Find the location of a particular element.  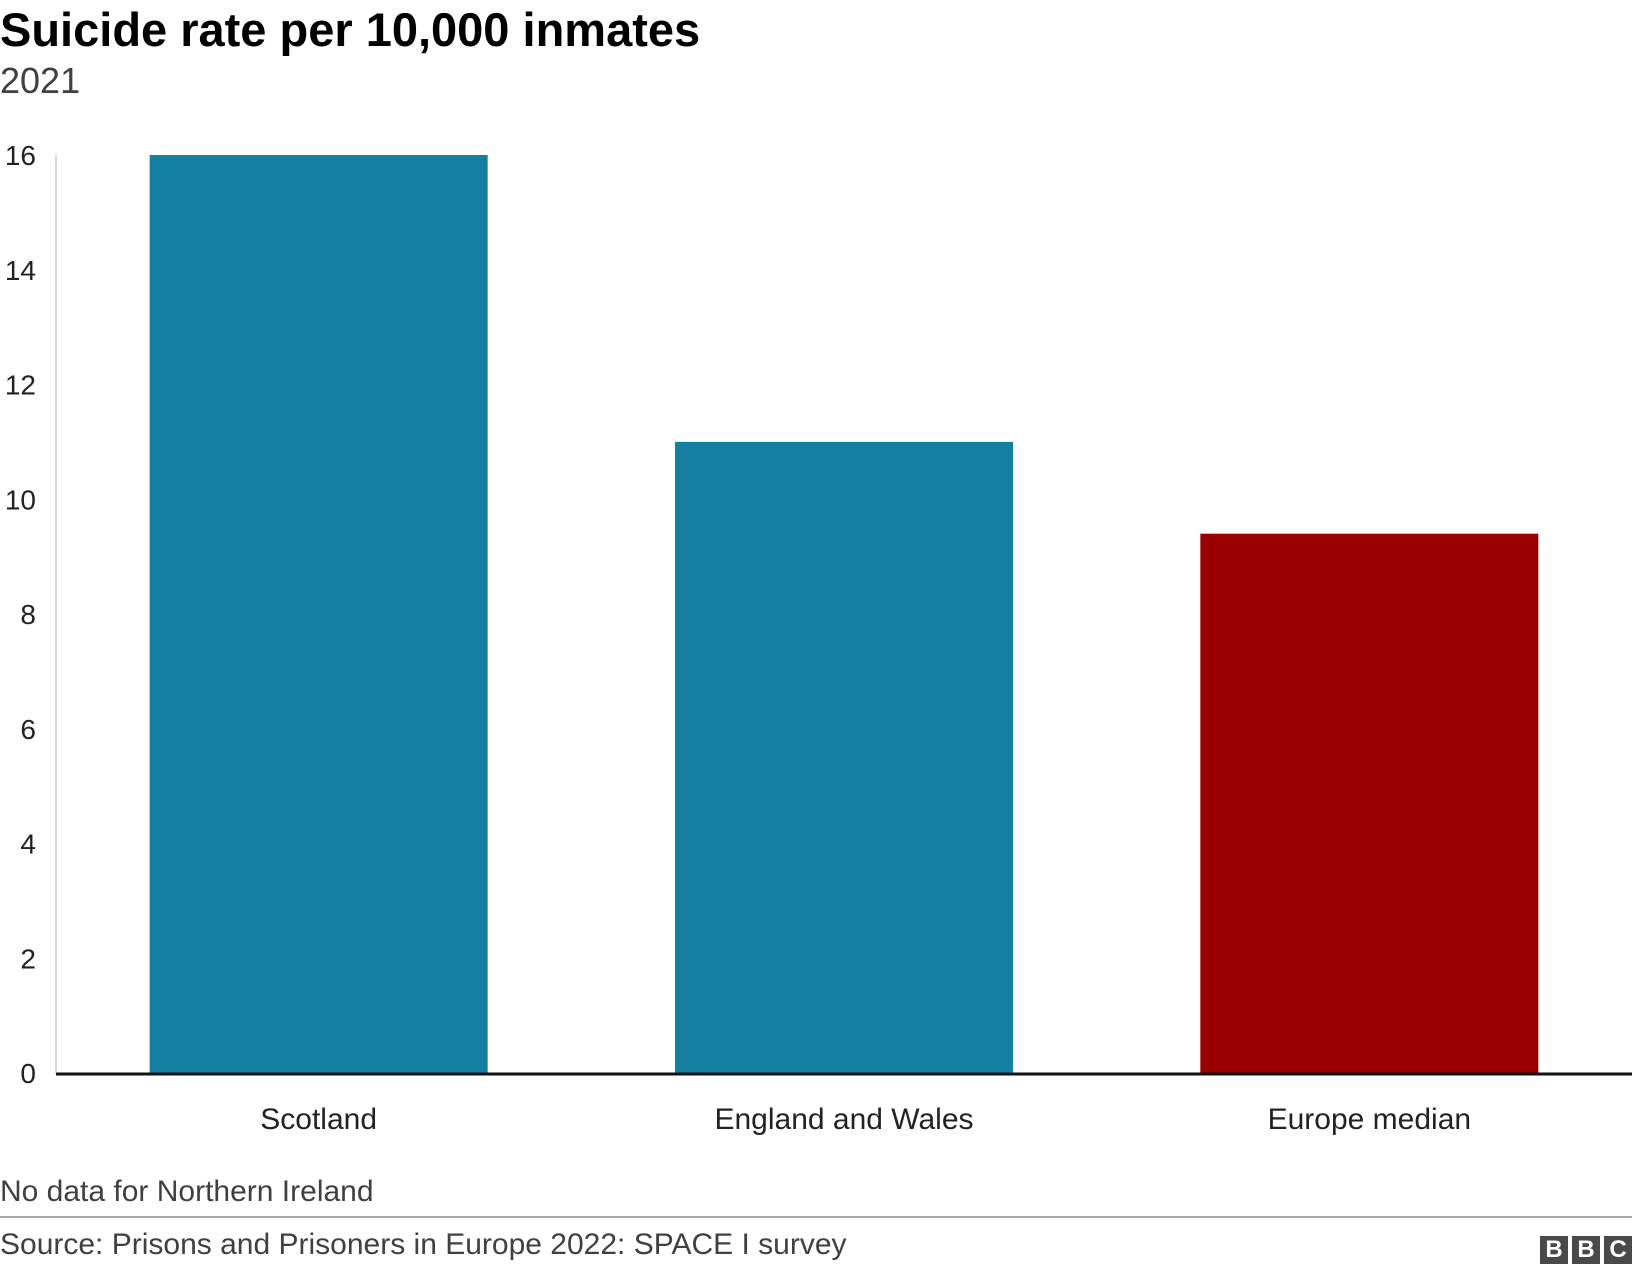

x-axis: Scotland England and Wales Europe median is located at coordinates (844, 1104).